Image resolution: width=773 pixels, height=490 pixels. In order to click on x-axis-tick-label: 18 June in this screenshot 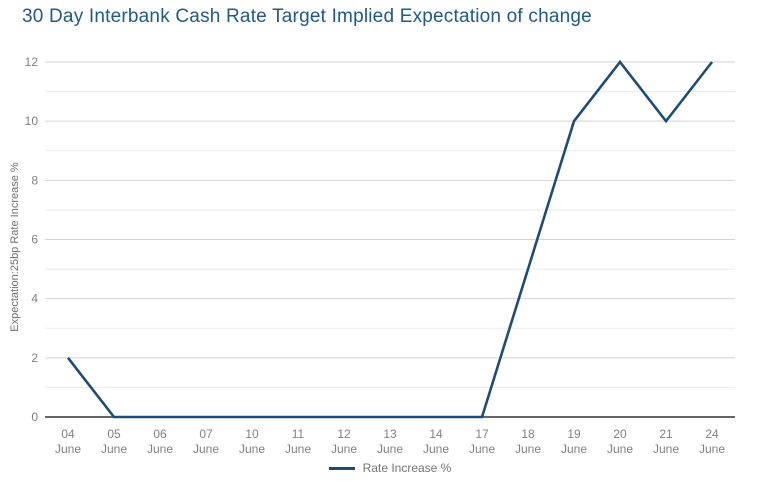, I will do `click(528, 441)`.